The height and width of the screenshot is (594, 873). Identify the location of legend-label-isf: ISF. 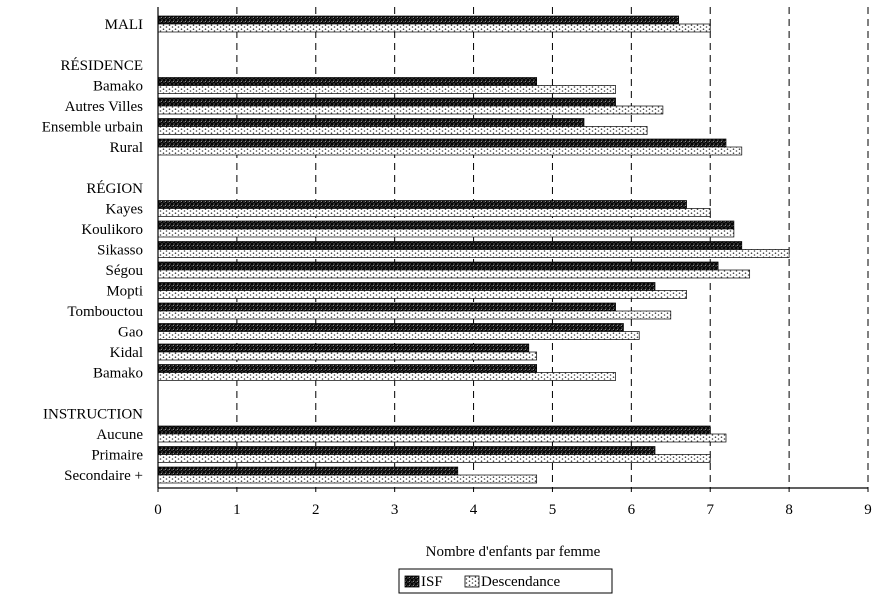
(432, 582).